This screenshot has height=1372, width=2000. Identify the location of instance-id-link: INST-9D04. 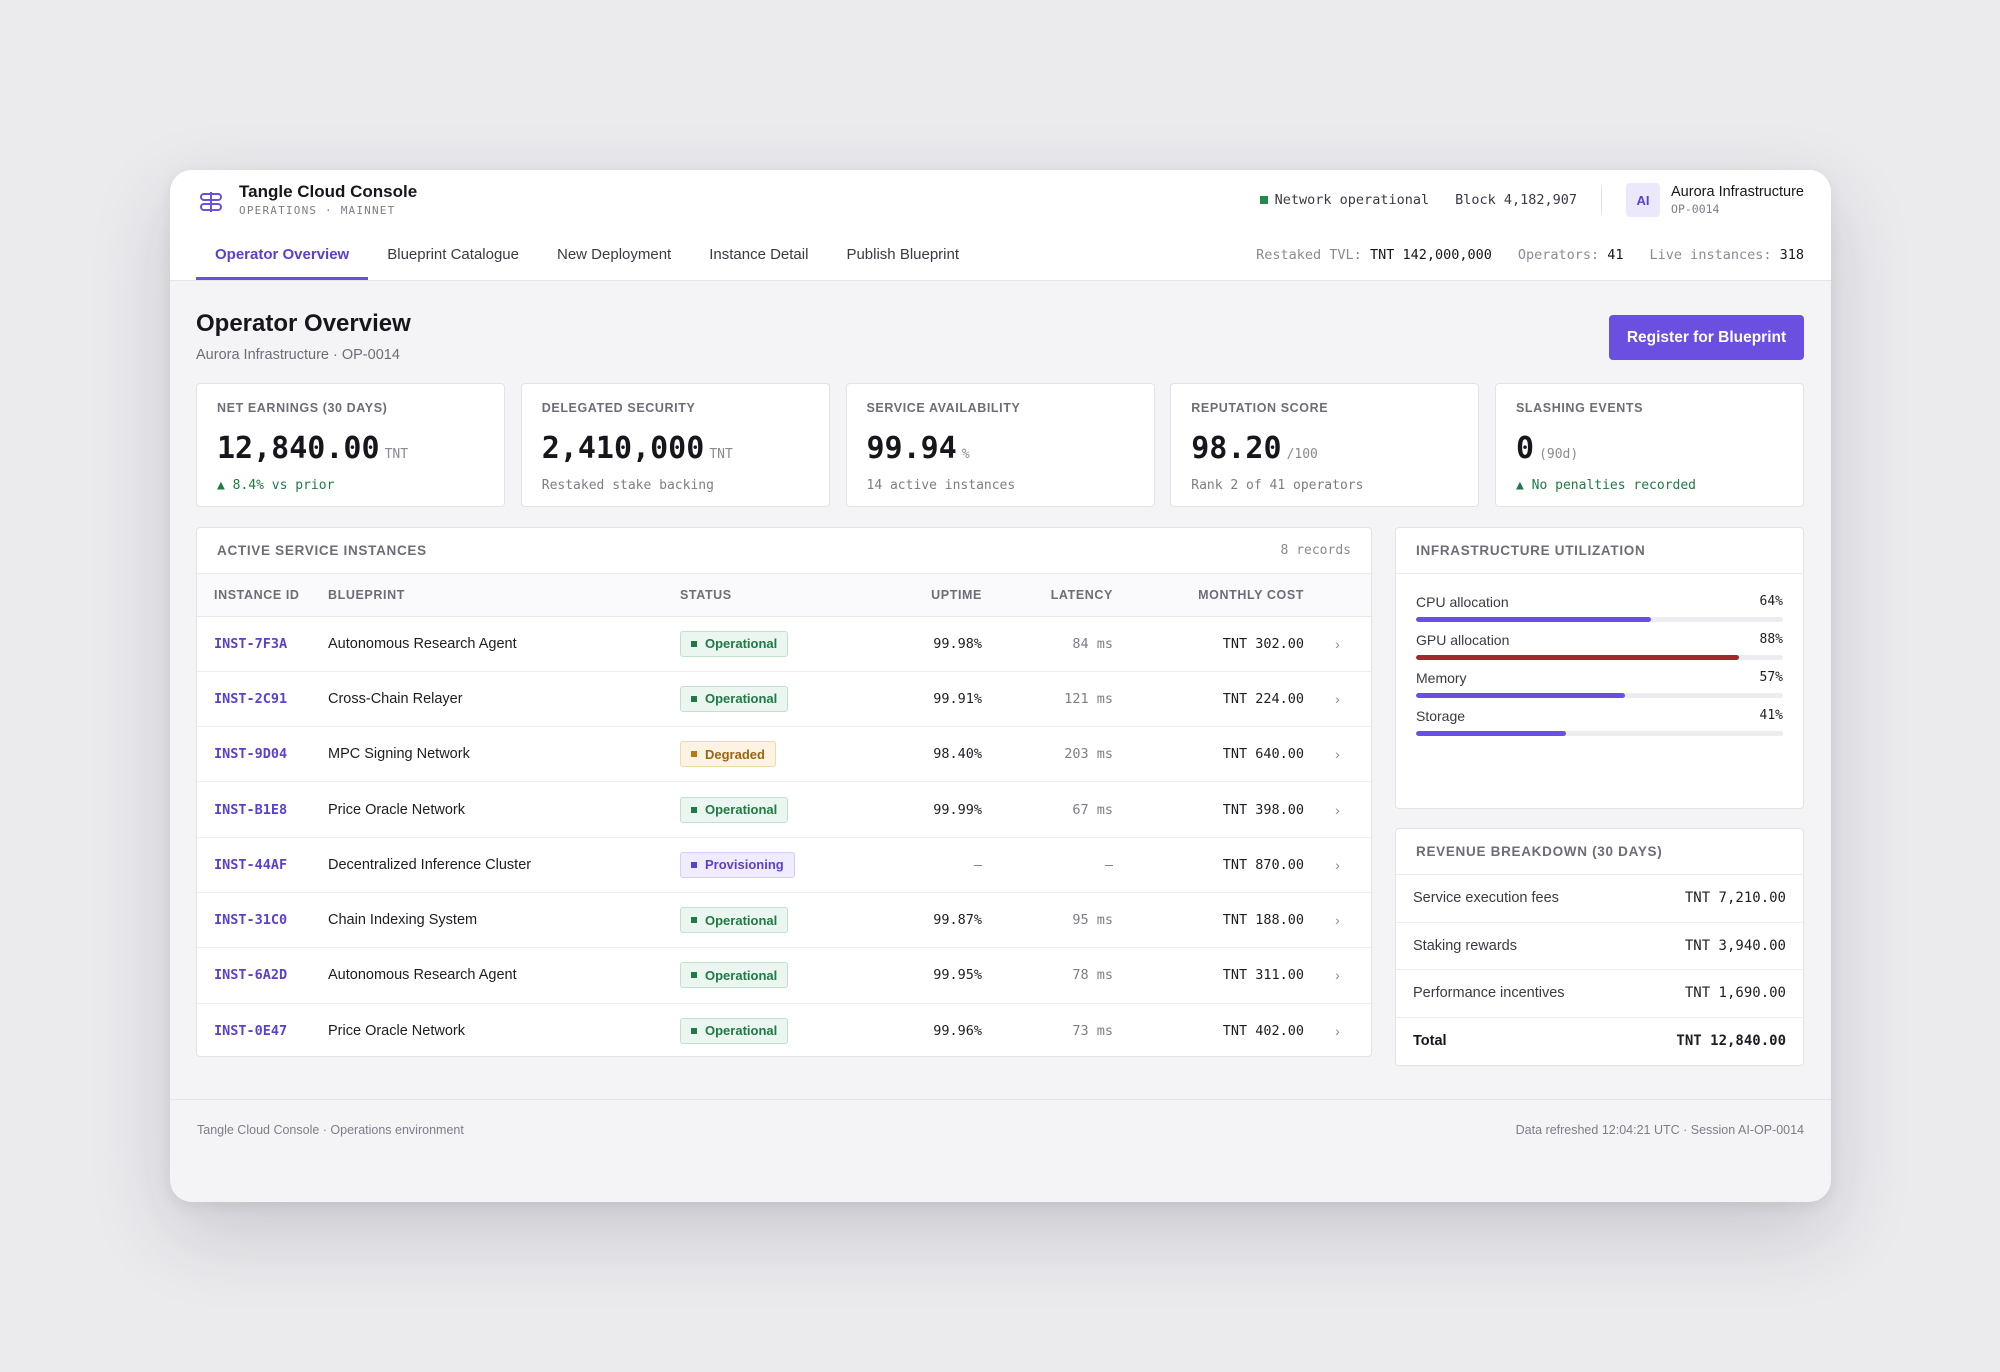
(262, 754).